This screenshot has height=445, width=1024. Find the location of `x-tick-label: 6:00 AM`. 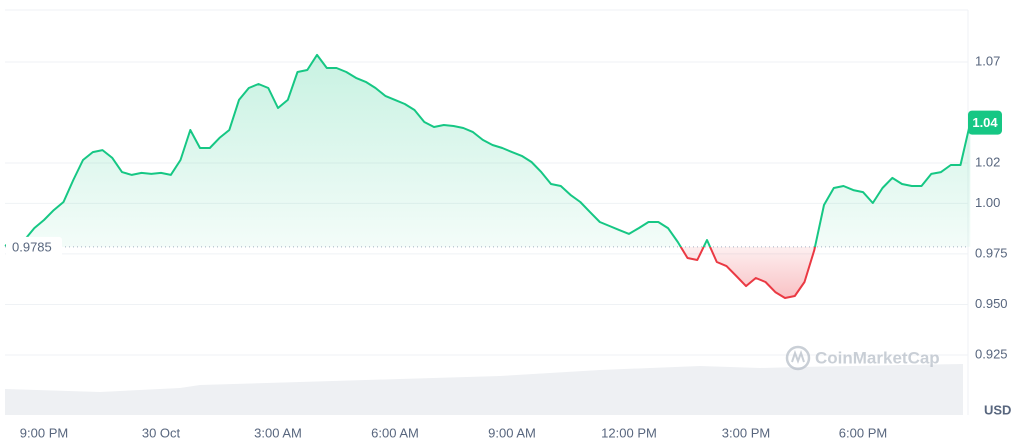

x-tick-label: 6:00 AM is located at coordinates (395, 432).